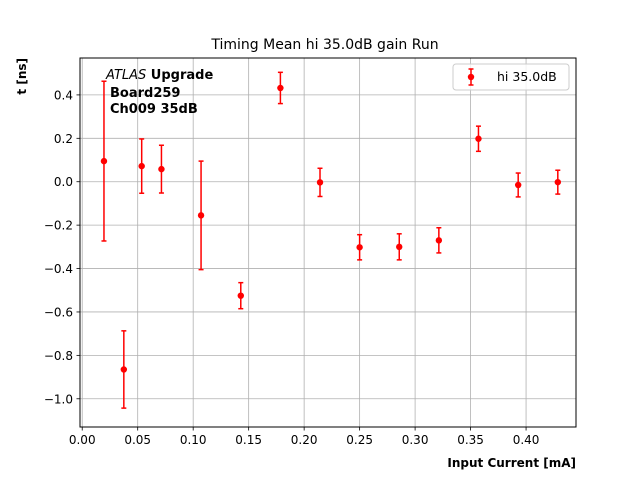 This screenshot has width=640, height=480. Describe the element at coordinates (526, 440) in the screenshot. I see `x-tick-label: 0.40` at that location.